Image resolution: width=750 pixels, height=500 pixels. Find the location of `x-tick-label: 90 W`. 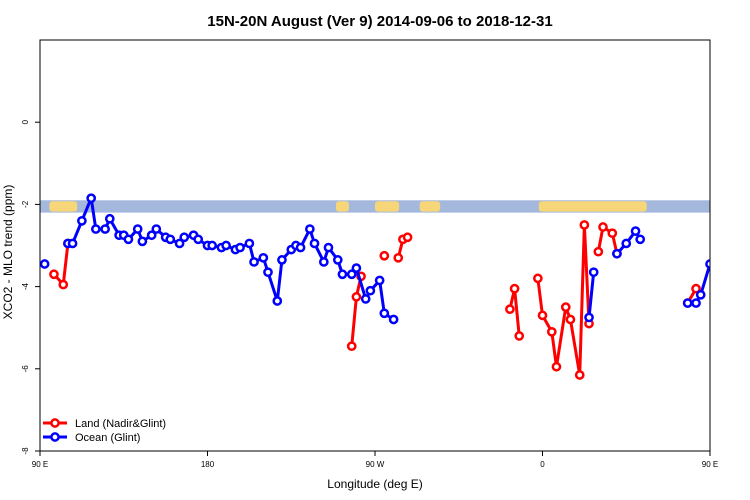

x-tick-label: 90 W is located at coordinates (375, 464).